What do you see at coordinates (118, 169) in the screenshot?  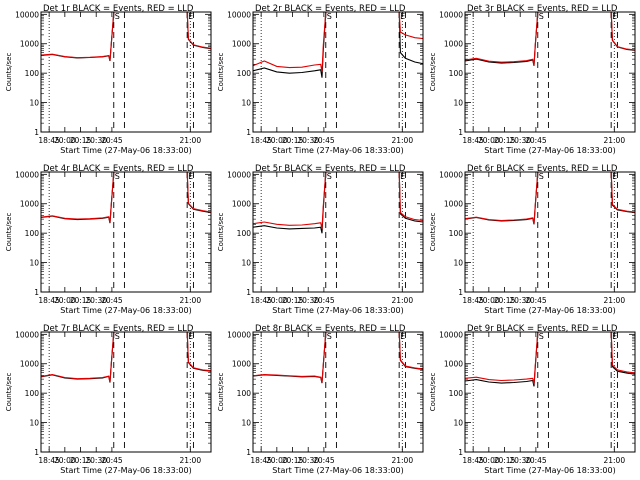 I see `panel-title: Det 4r BLACK = Events, RED = LLD` at bounding box center [118, 169].